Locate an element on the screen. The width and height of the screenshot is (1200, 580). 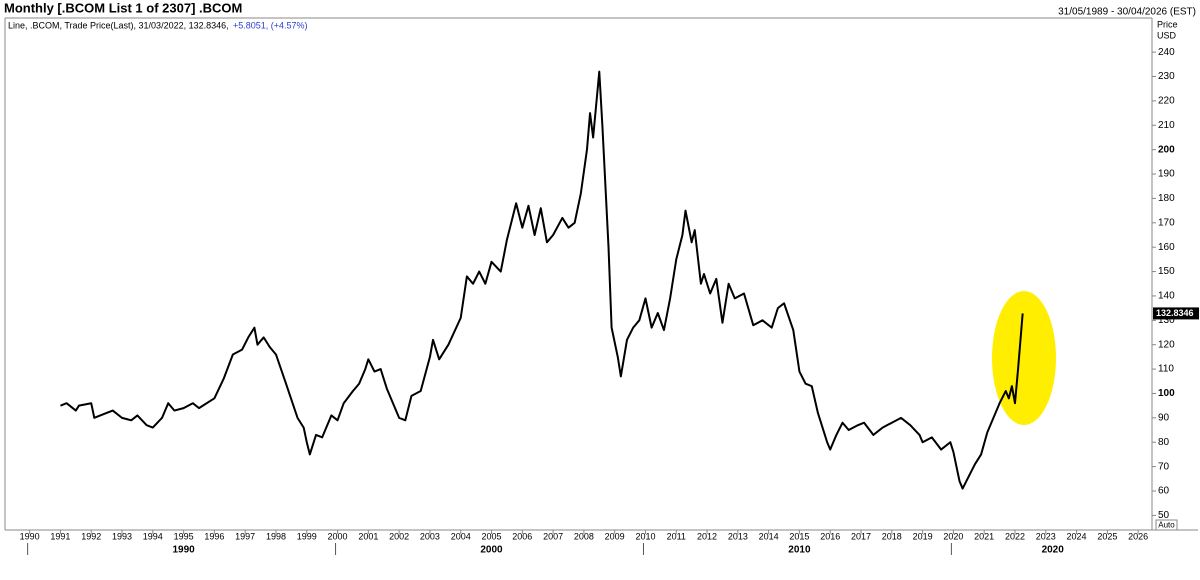
y-tick-label: 90 is located at coordinates (1164, 417).